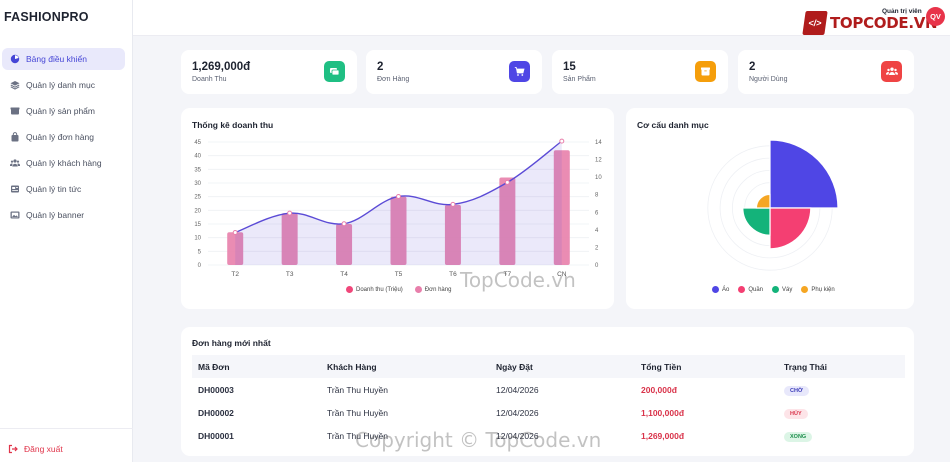  I want to click on legend-item-quan: Quần, so click(750, 289).